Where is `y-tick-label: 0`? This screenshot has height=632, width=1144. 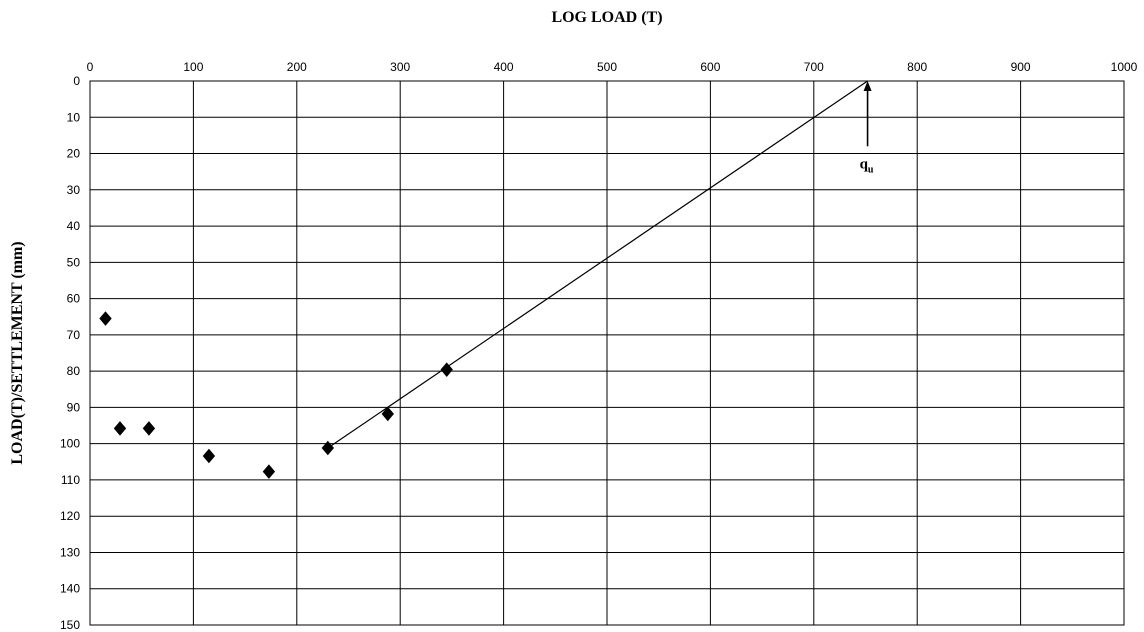
y-tick-label: 0 is located at coordinates (76, 81).